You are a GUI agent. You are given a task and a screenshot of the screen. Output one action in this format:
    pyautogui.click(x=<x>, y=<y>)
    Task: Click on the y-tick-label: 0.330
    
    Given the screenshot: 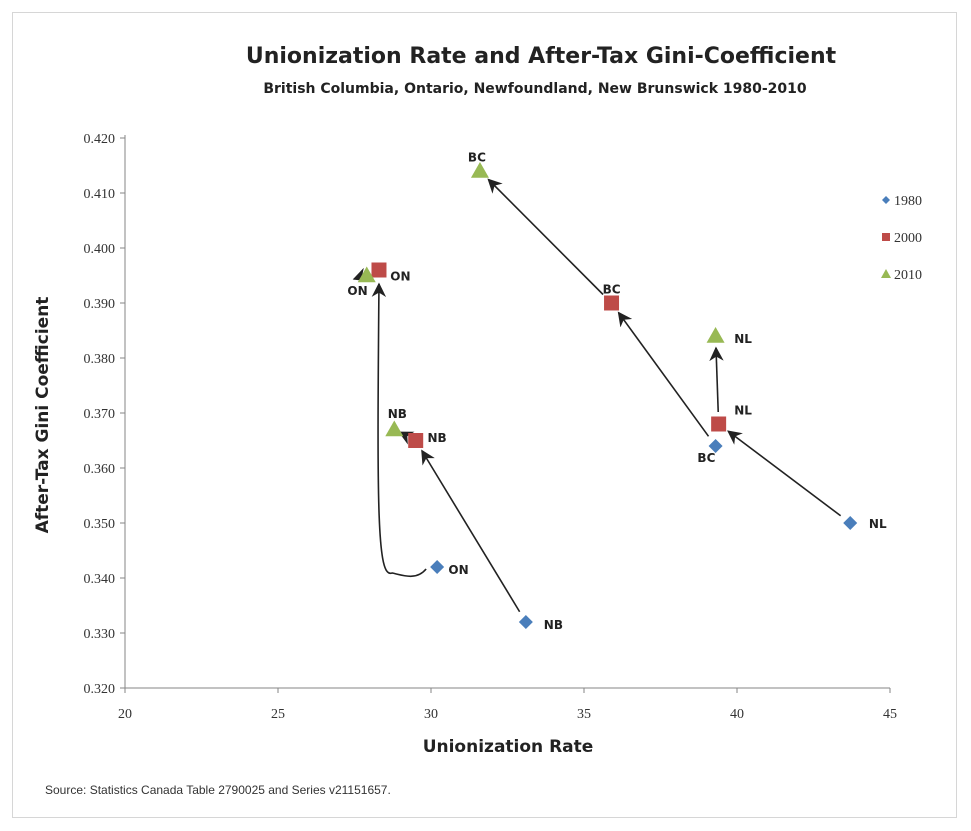 What is the action you would take?
    pyautogui.click(x=100, y=634)
    